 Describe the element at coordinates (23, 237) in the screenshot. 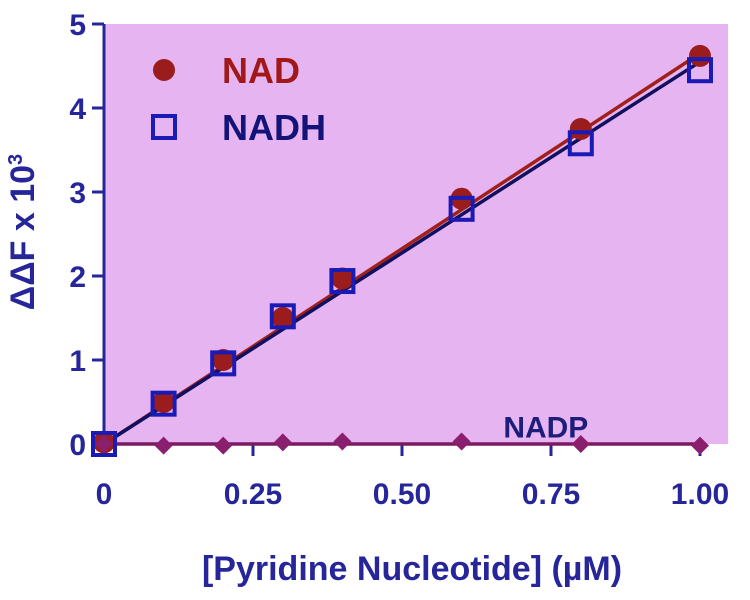

I see `y-axis-title-main: ΔΔF x 10` at that location.